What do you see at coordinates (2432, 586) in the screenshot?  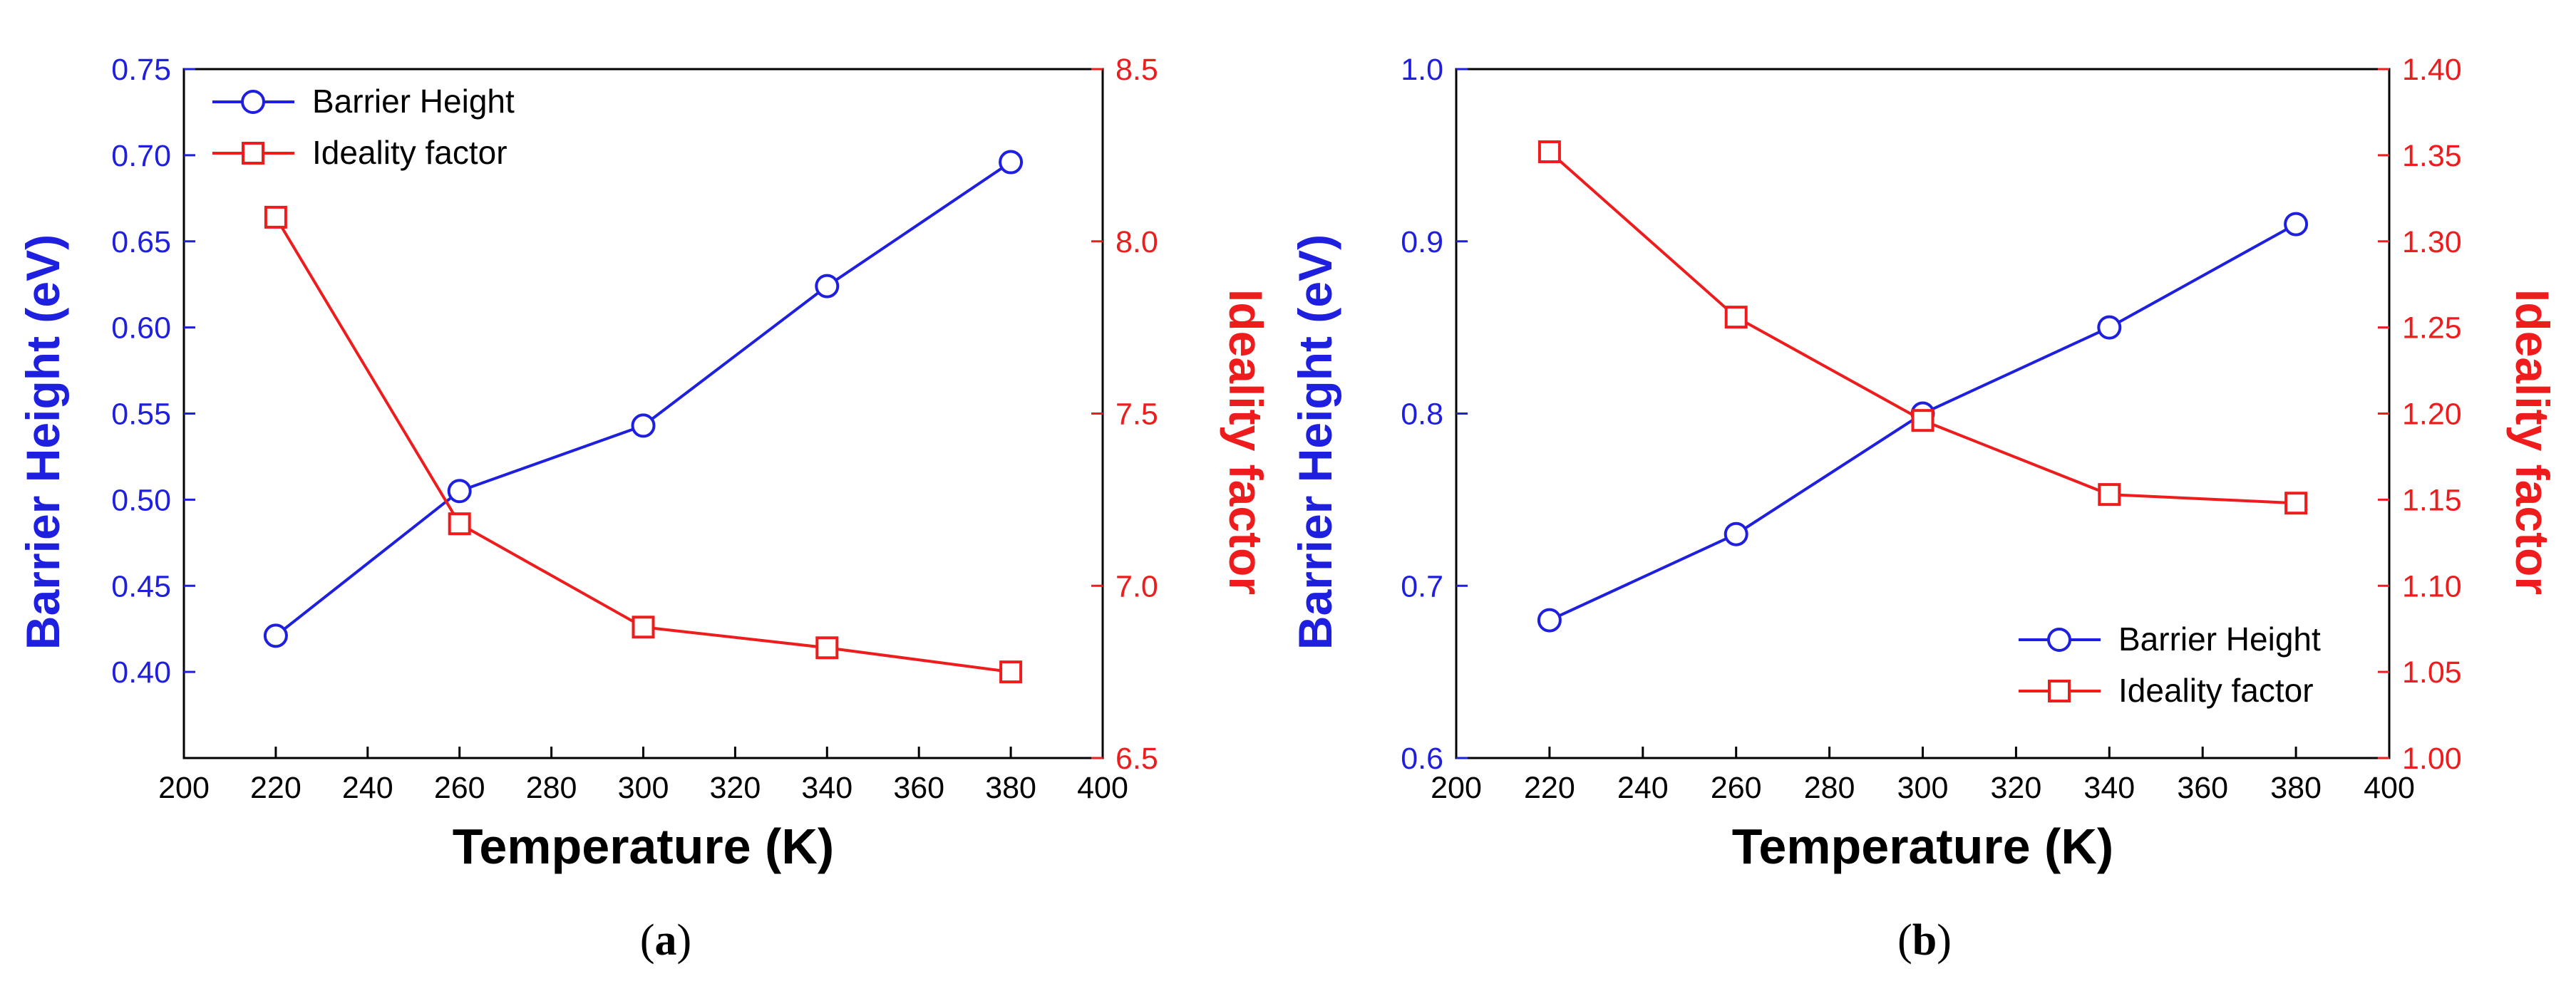 I see `y-right-tick-label: 1.10` at bounding box center [2432, 586].